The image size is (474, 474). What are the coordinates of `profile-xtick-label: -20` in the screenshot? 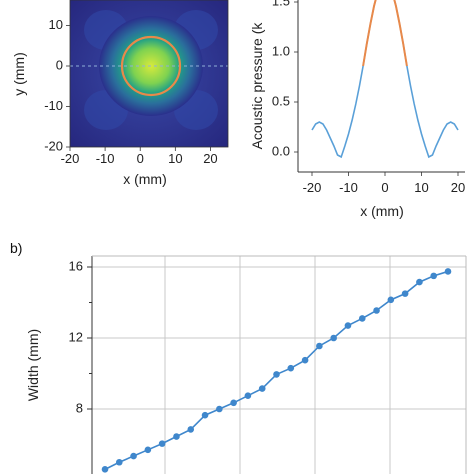 It's located at (312, 187).